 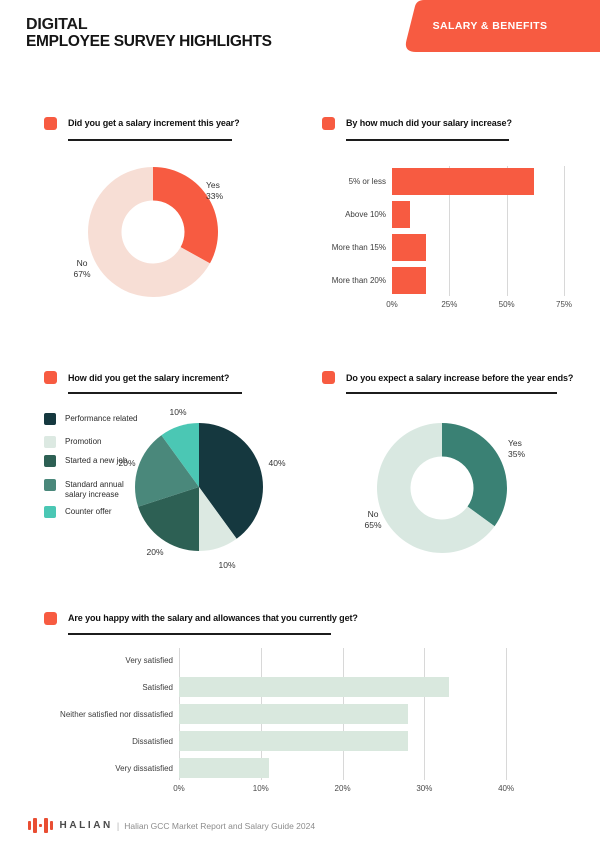 I want to click on legend-item-counter-offer: Counter offer, so click(x=91, y=512).